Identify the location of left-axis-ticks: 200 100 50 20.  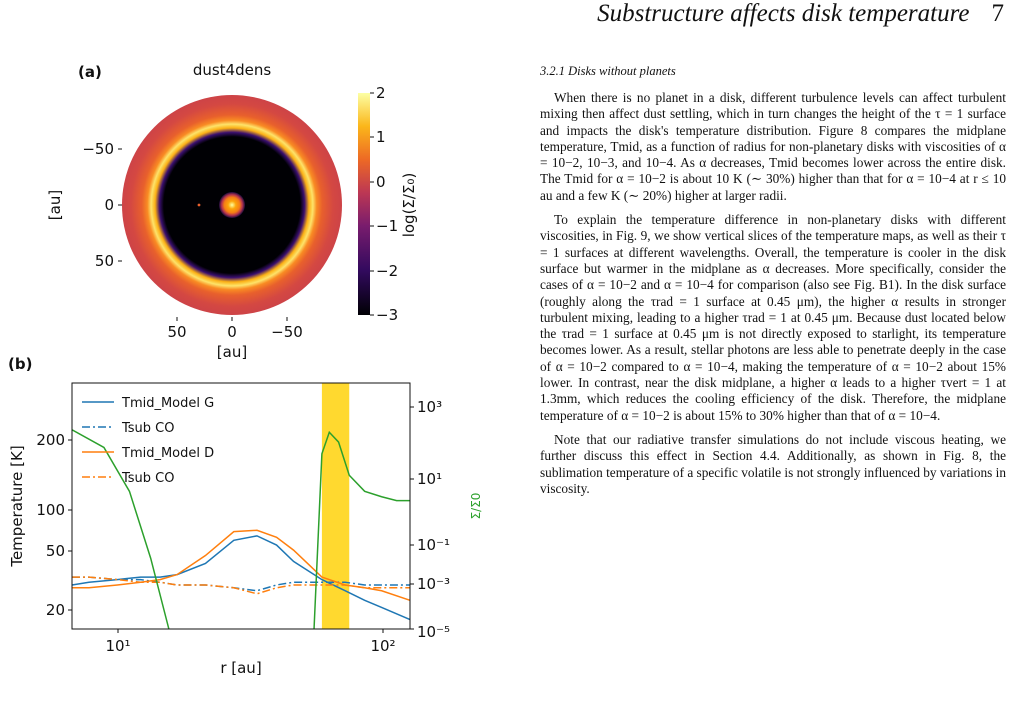
(54, 525).